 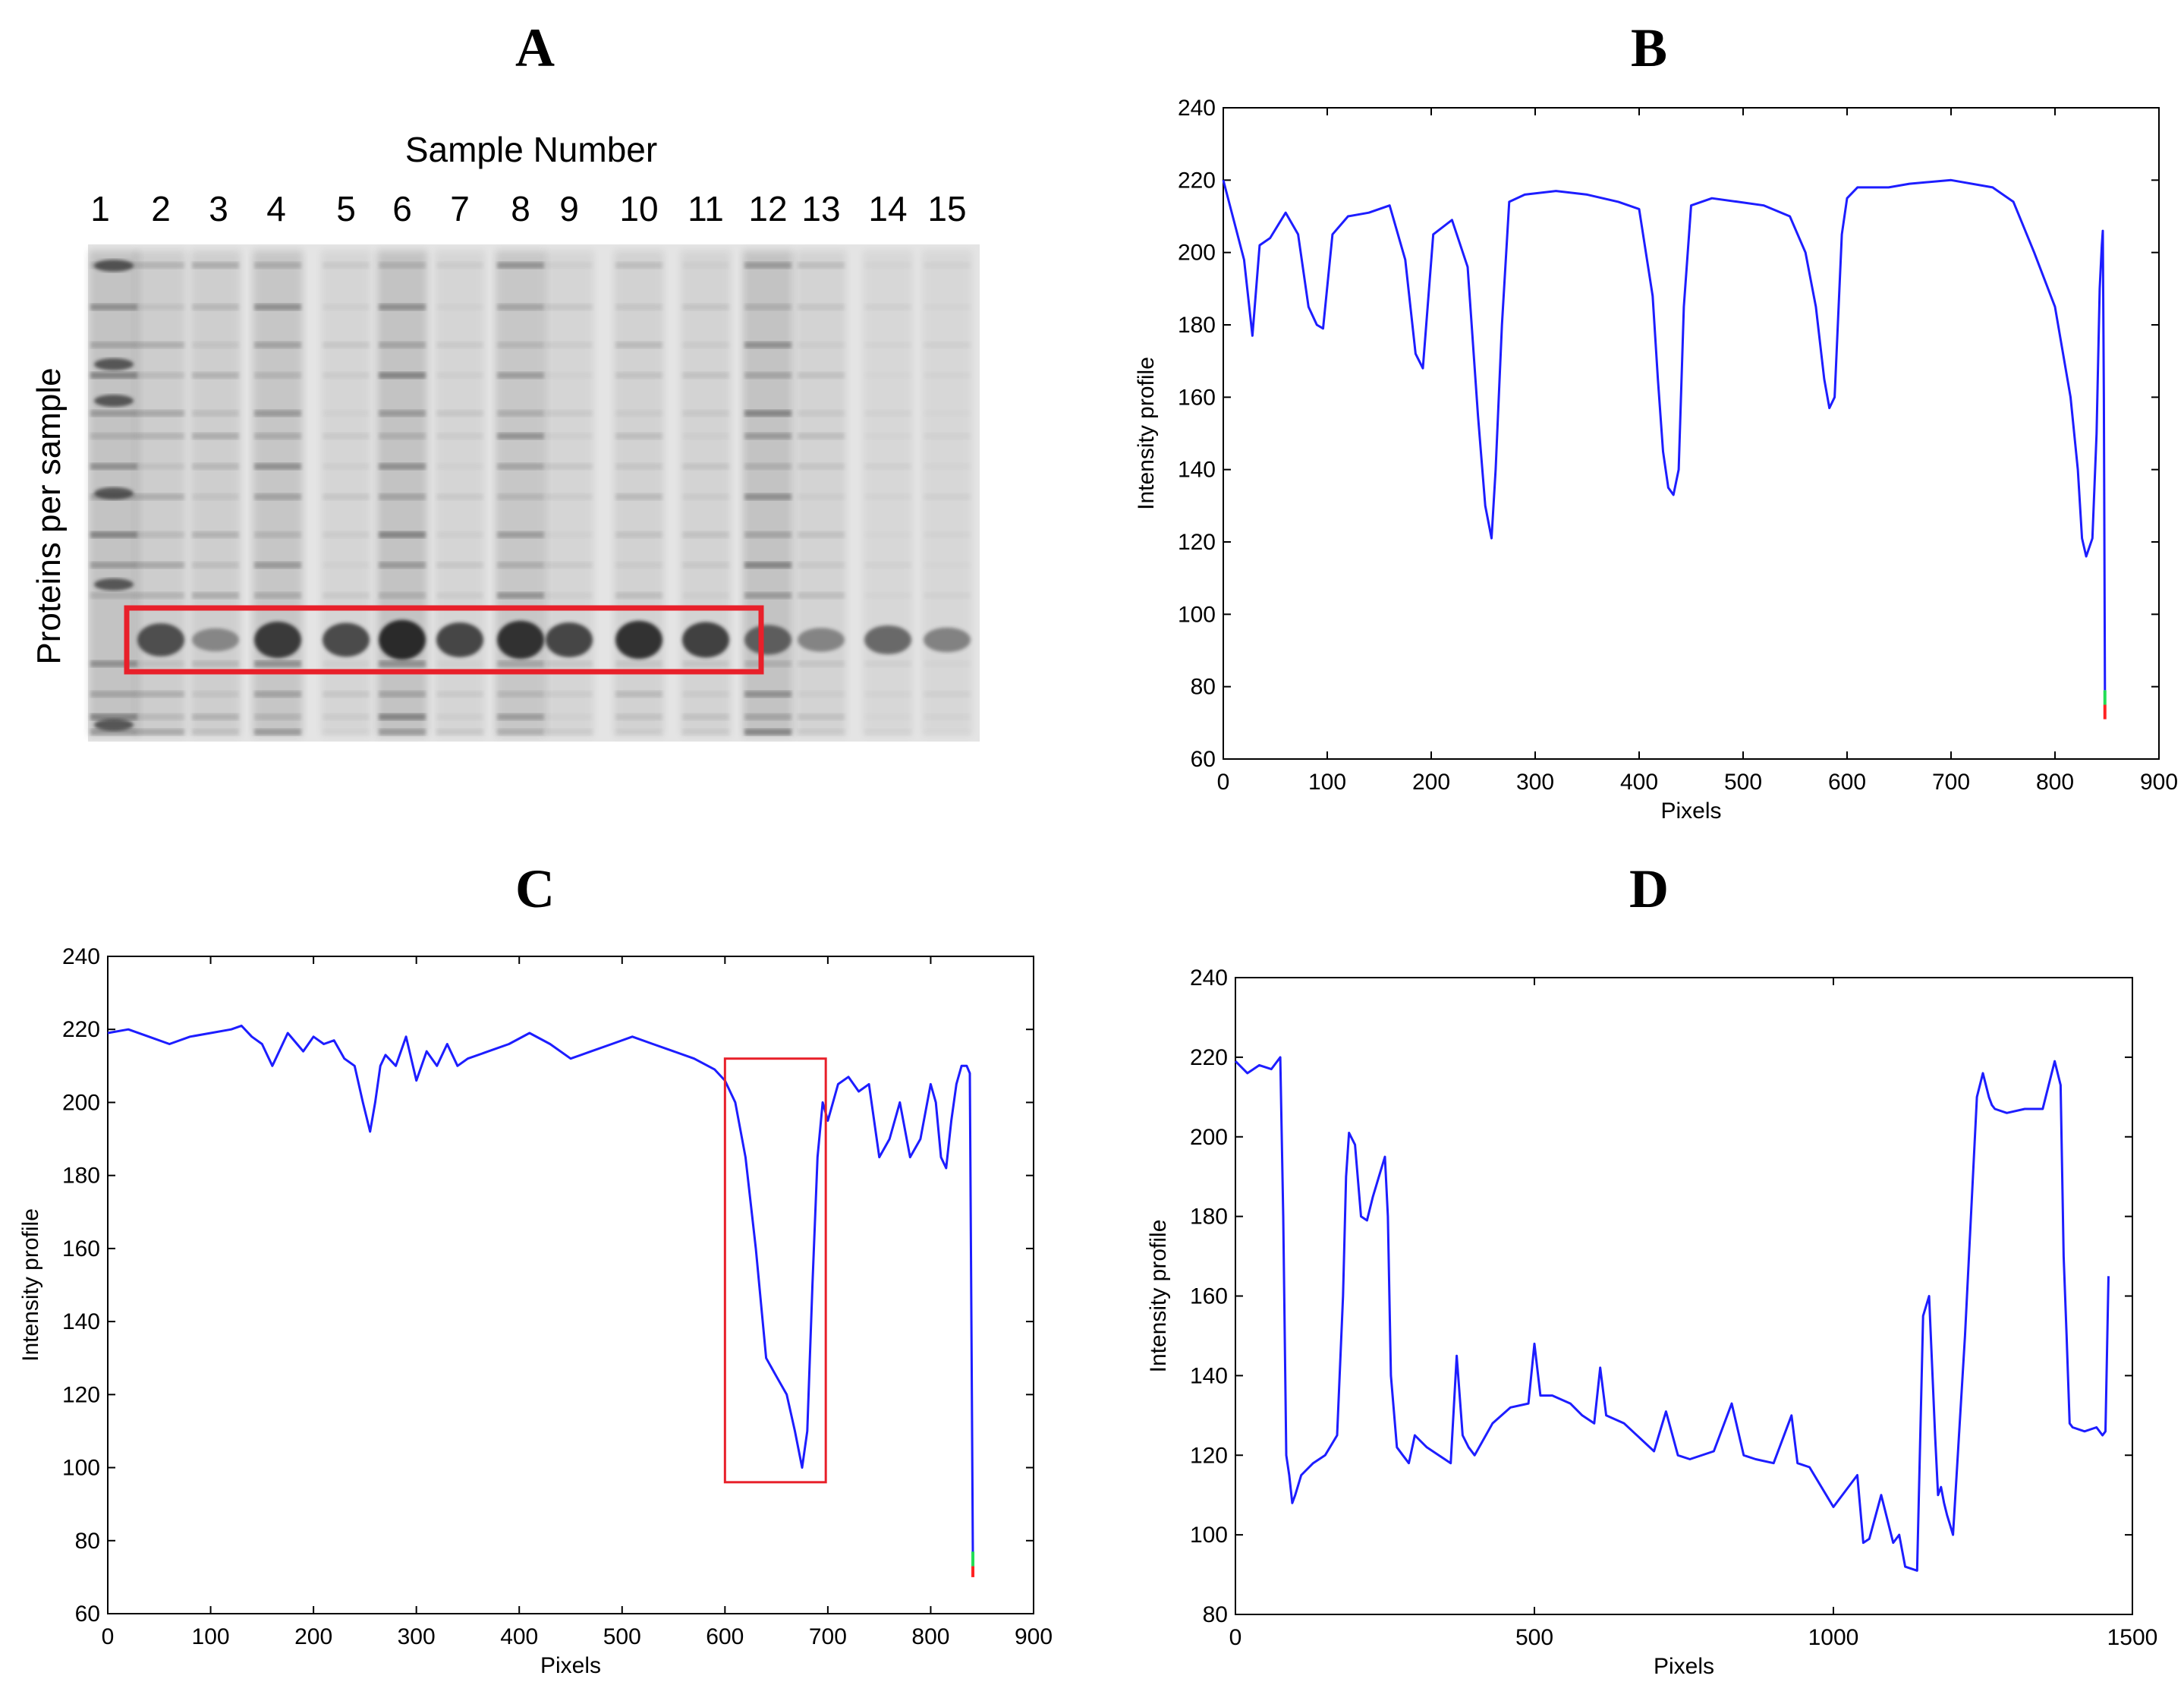 I want to click on gel-lane-smear, so click(x=888, y=493).